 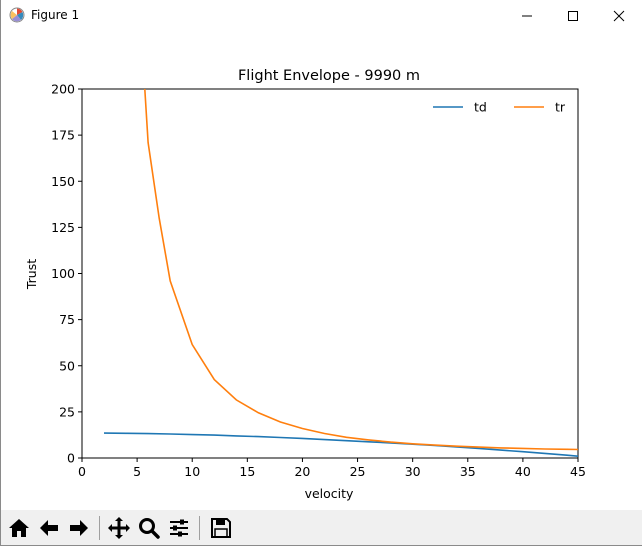 I want to click on x-tick-label: 25, so click(x=358, y=471).